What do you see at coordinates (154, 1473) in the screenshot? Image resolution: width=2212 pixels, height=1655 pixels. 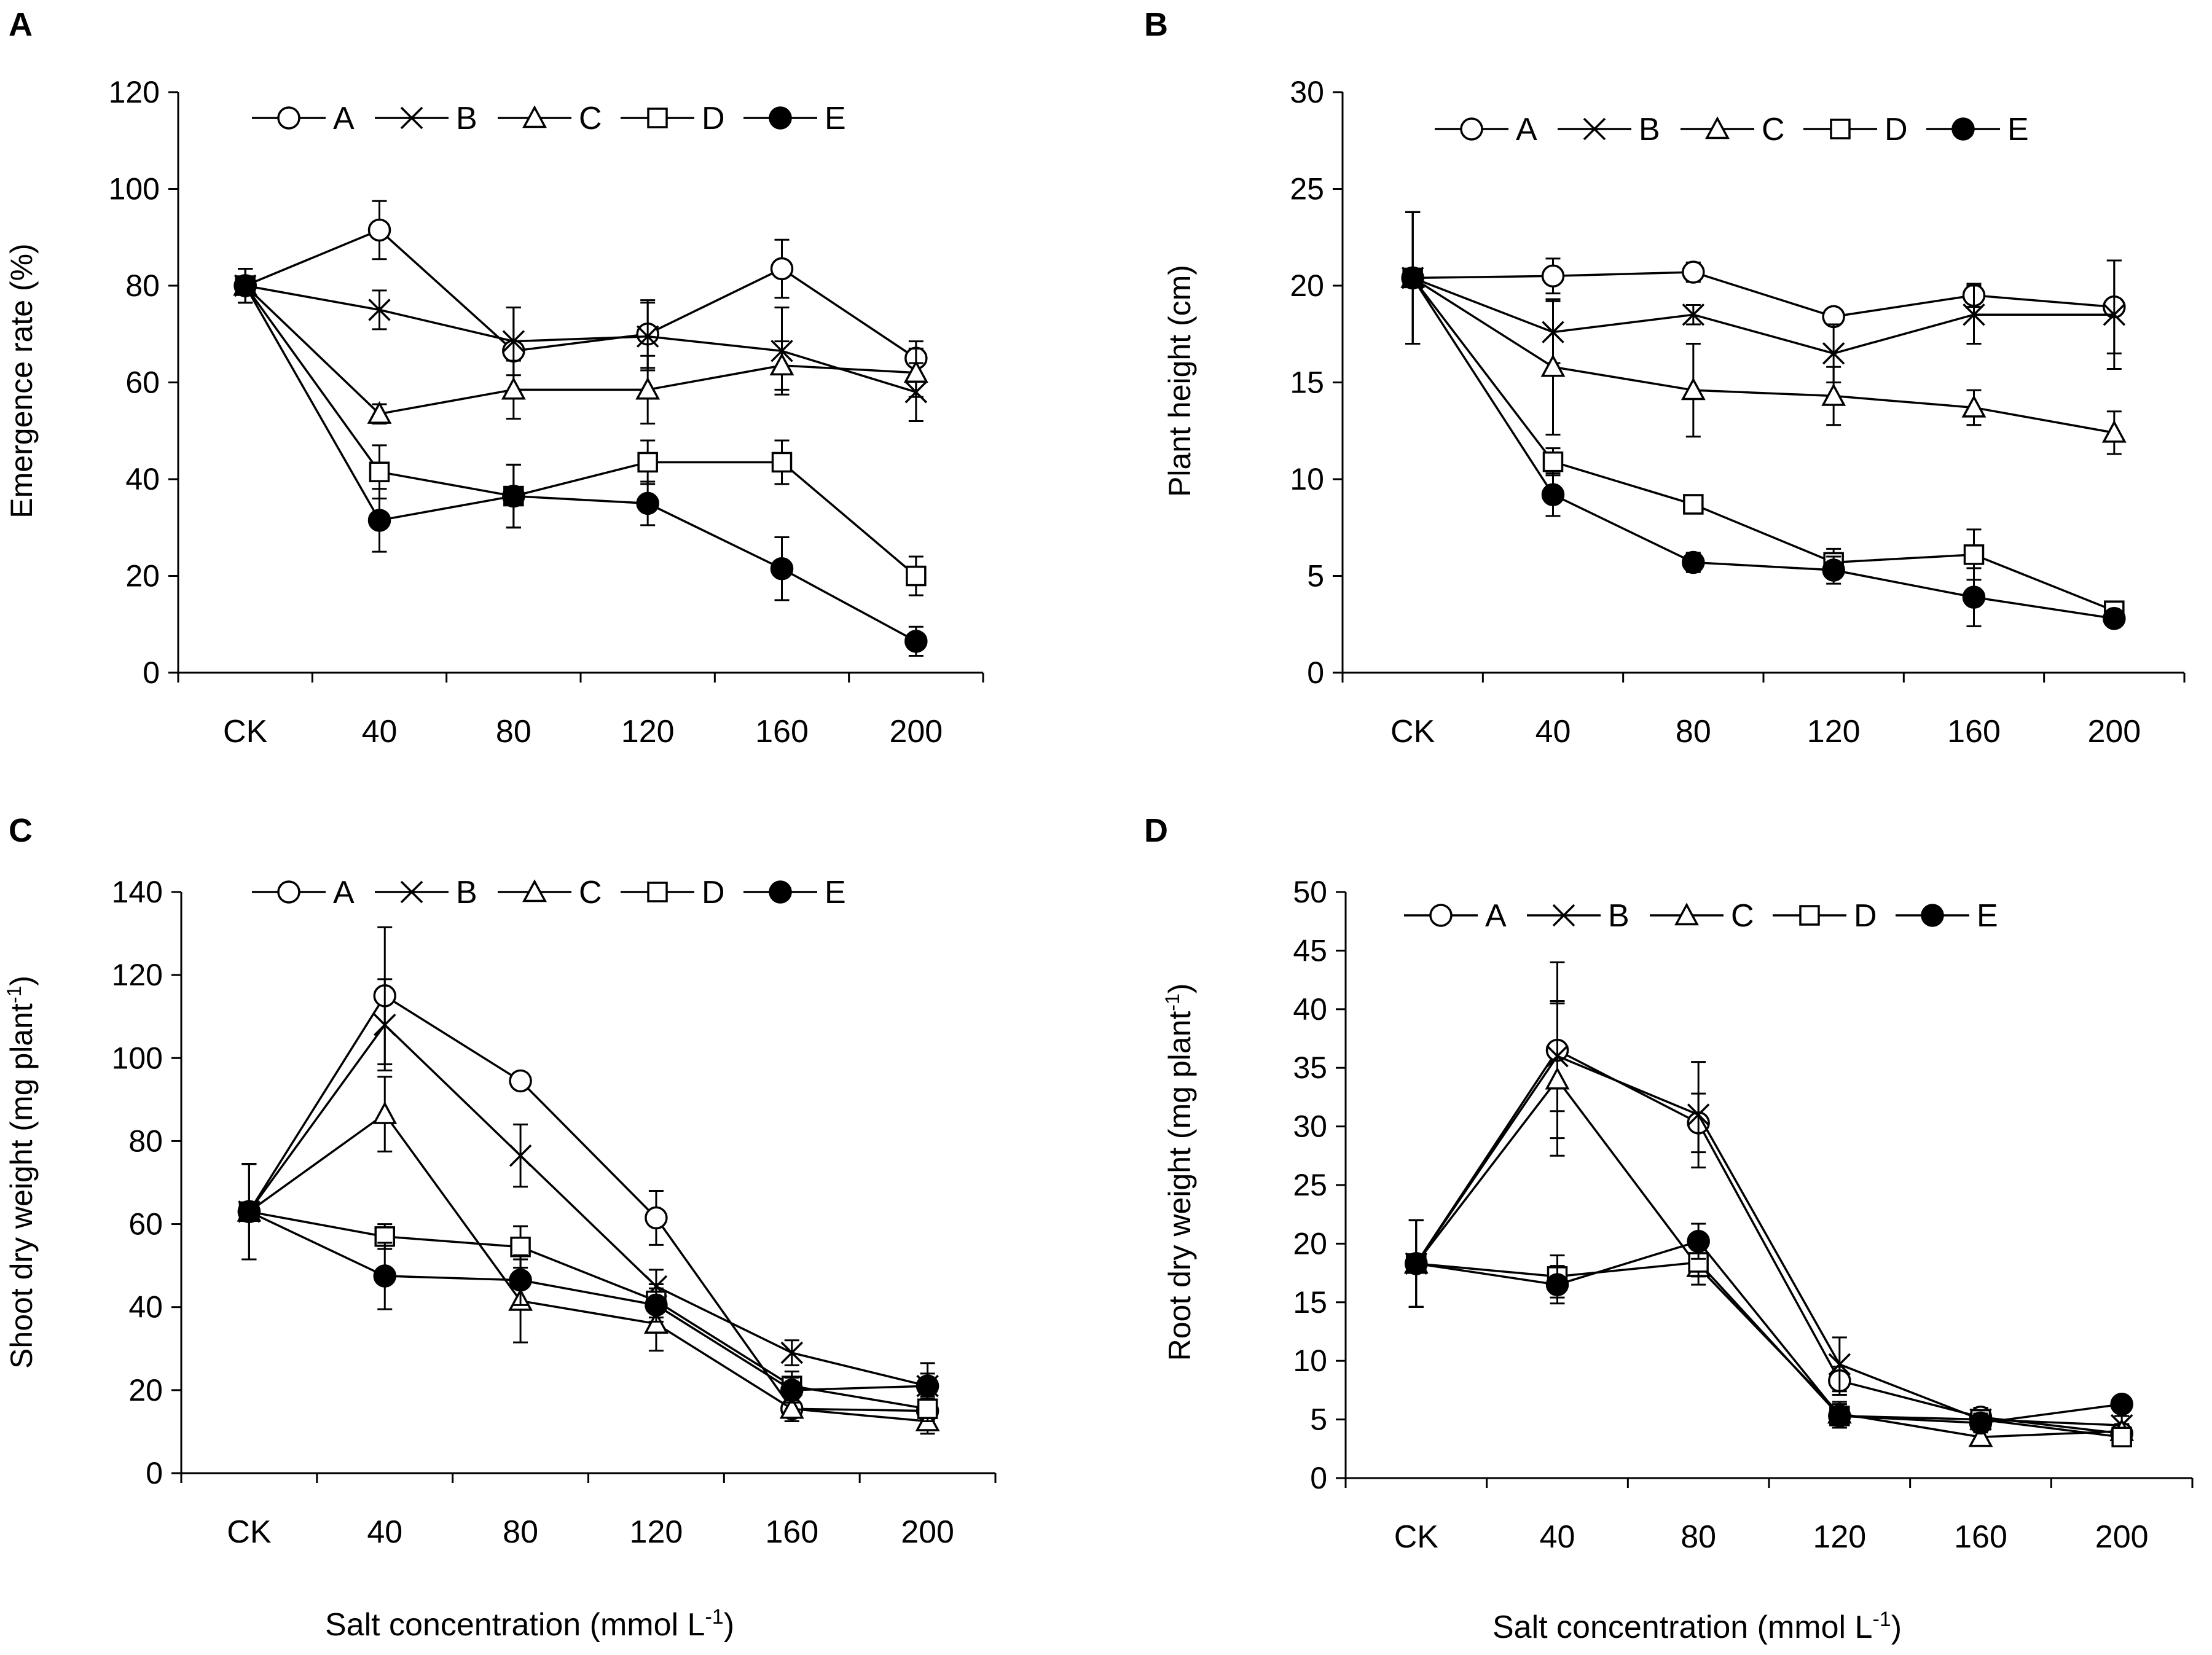 I see `y-tick-label: 0` at bounding box center [154, 1473].